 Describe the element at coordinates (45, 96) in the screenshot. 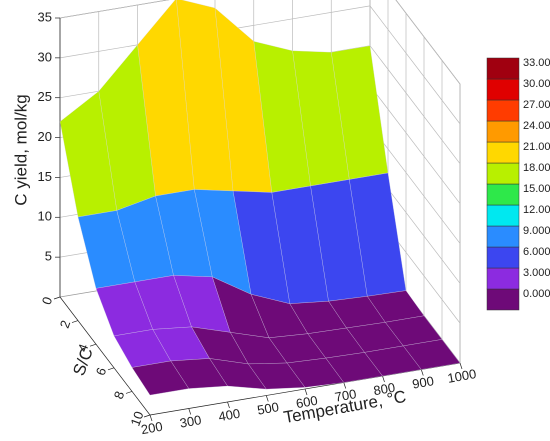

I see `z-tick-label: 25` at that location.